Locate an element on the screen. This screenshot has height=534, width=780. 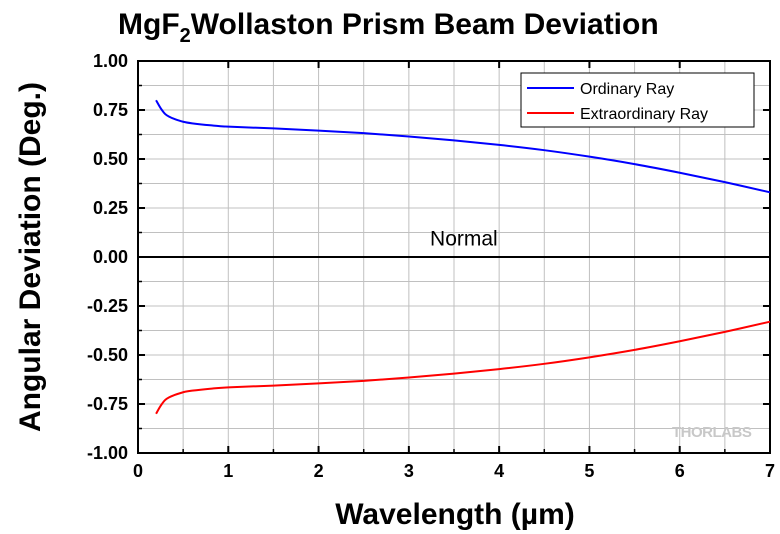
x-tick-label: 5 is located at coordinates (589, 471).